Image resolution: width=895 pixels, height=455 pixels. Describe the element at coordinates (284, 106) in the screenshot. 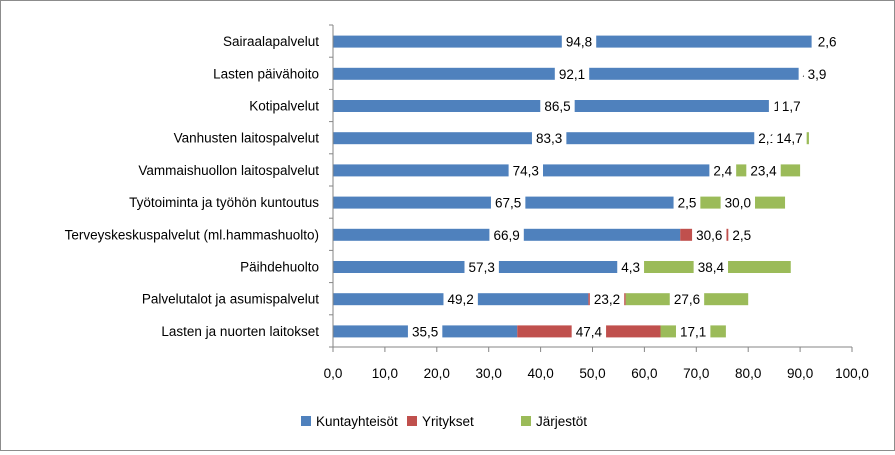

I see `category-label: Kotipalvelut` at that location.